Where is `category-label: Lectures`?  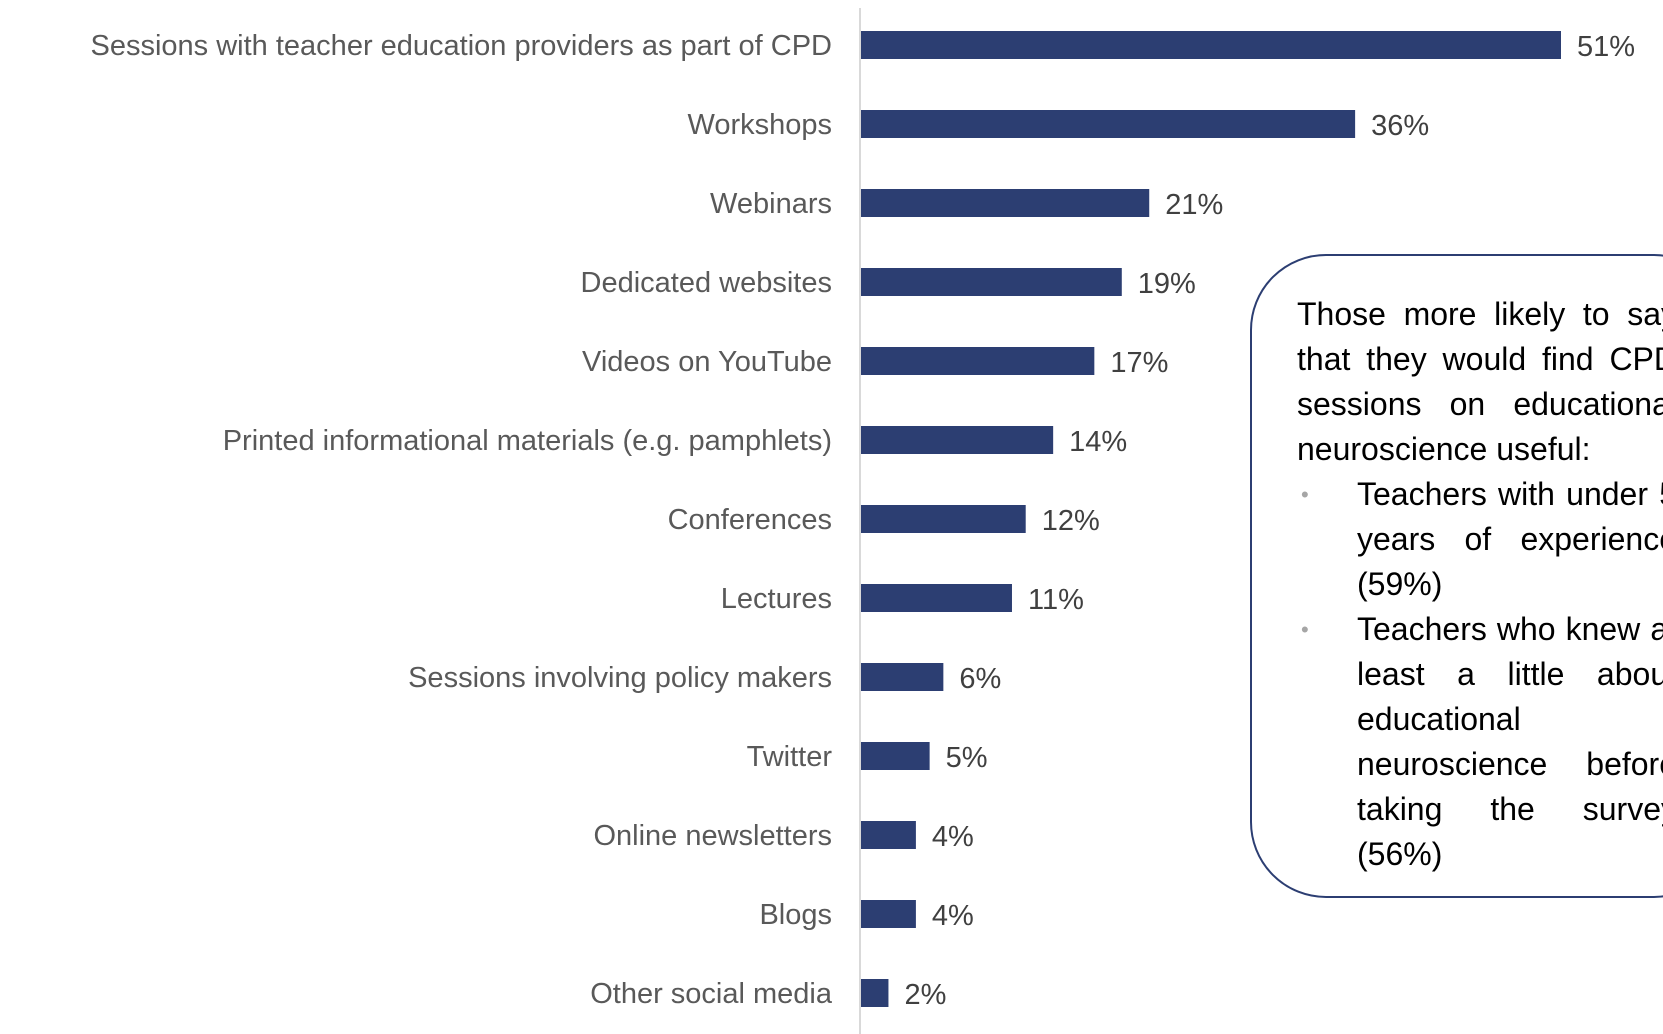
category-label: Lectures is located at coordinates (776, 599).